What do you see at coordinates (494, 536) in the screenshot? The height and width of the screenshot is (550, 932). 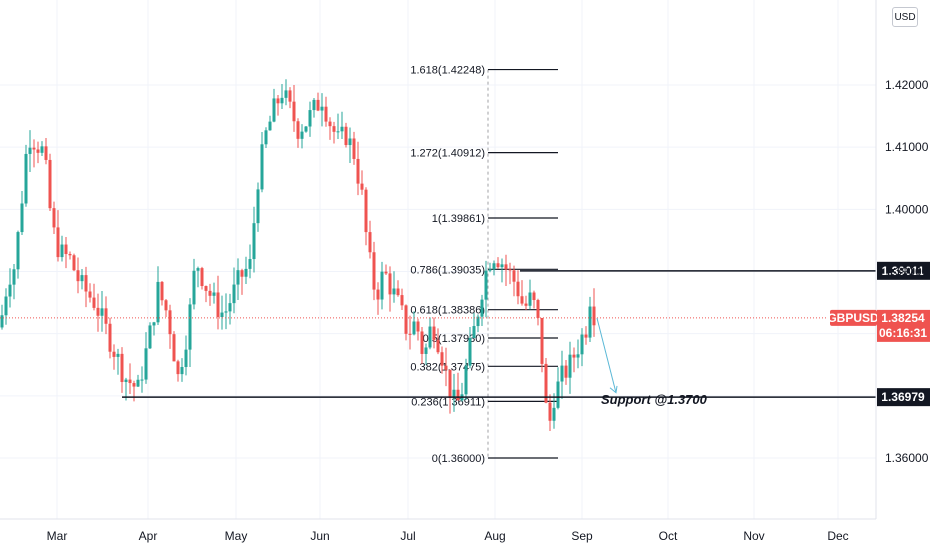 I see `x-tick-label: Aug` at bounding box center [494, 536].